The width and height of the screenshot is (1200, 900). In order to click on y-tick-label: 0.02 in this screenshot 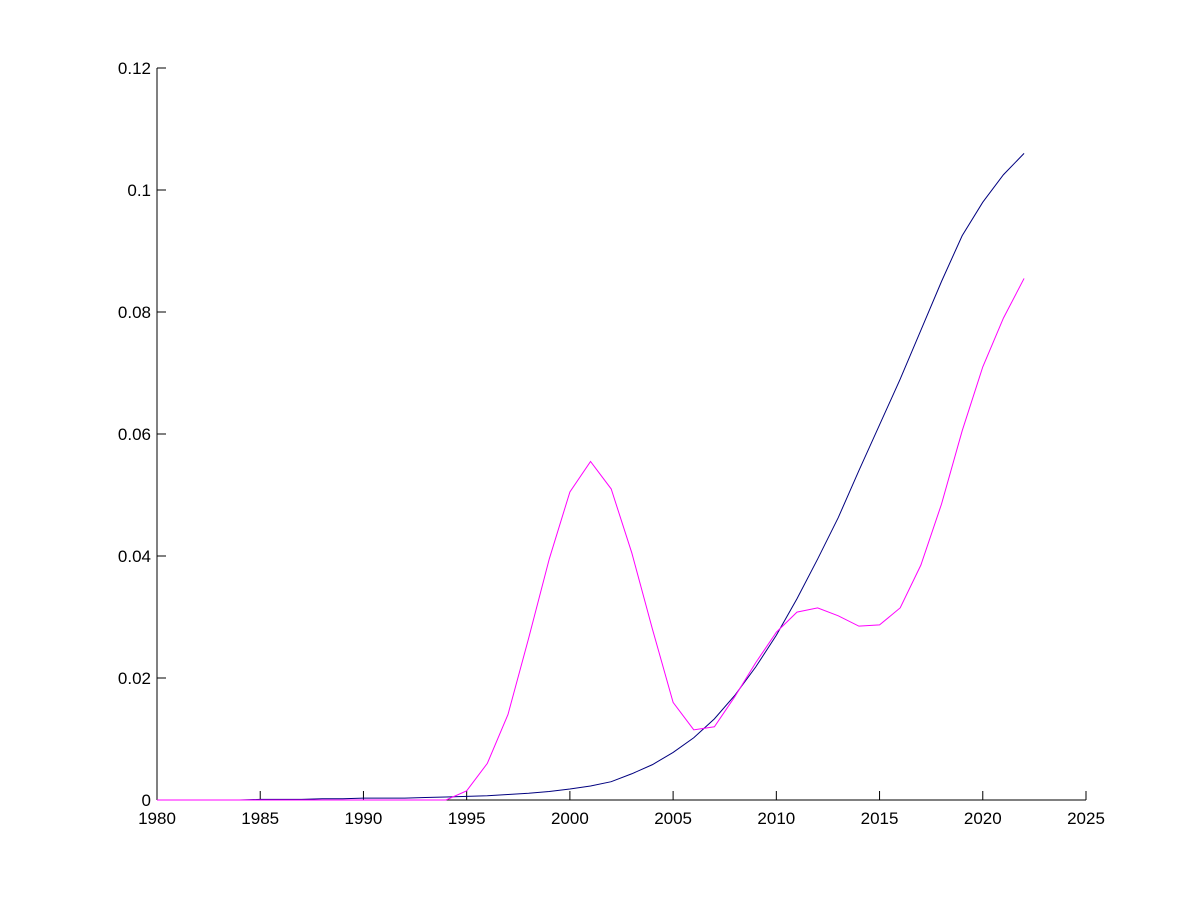, I will do `click(134, 678)`.